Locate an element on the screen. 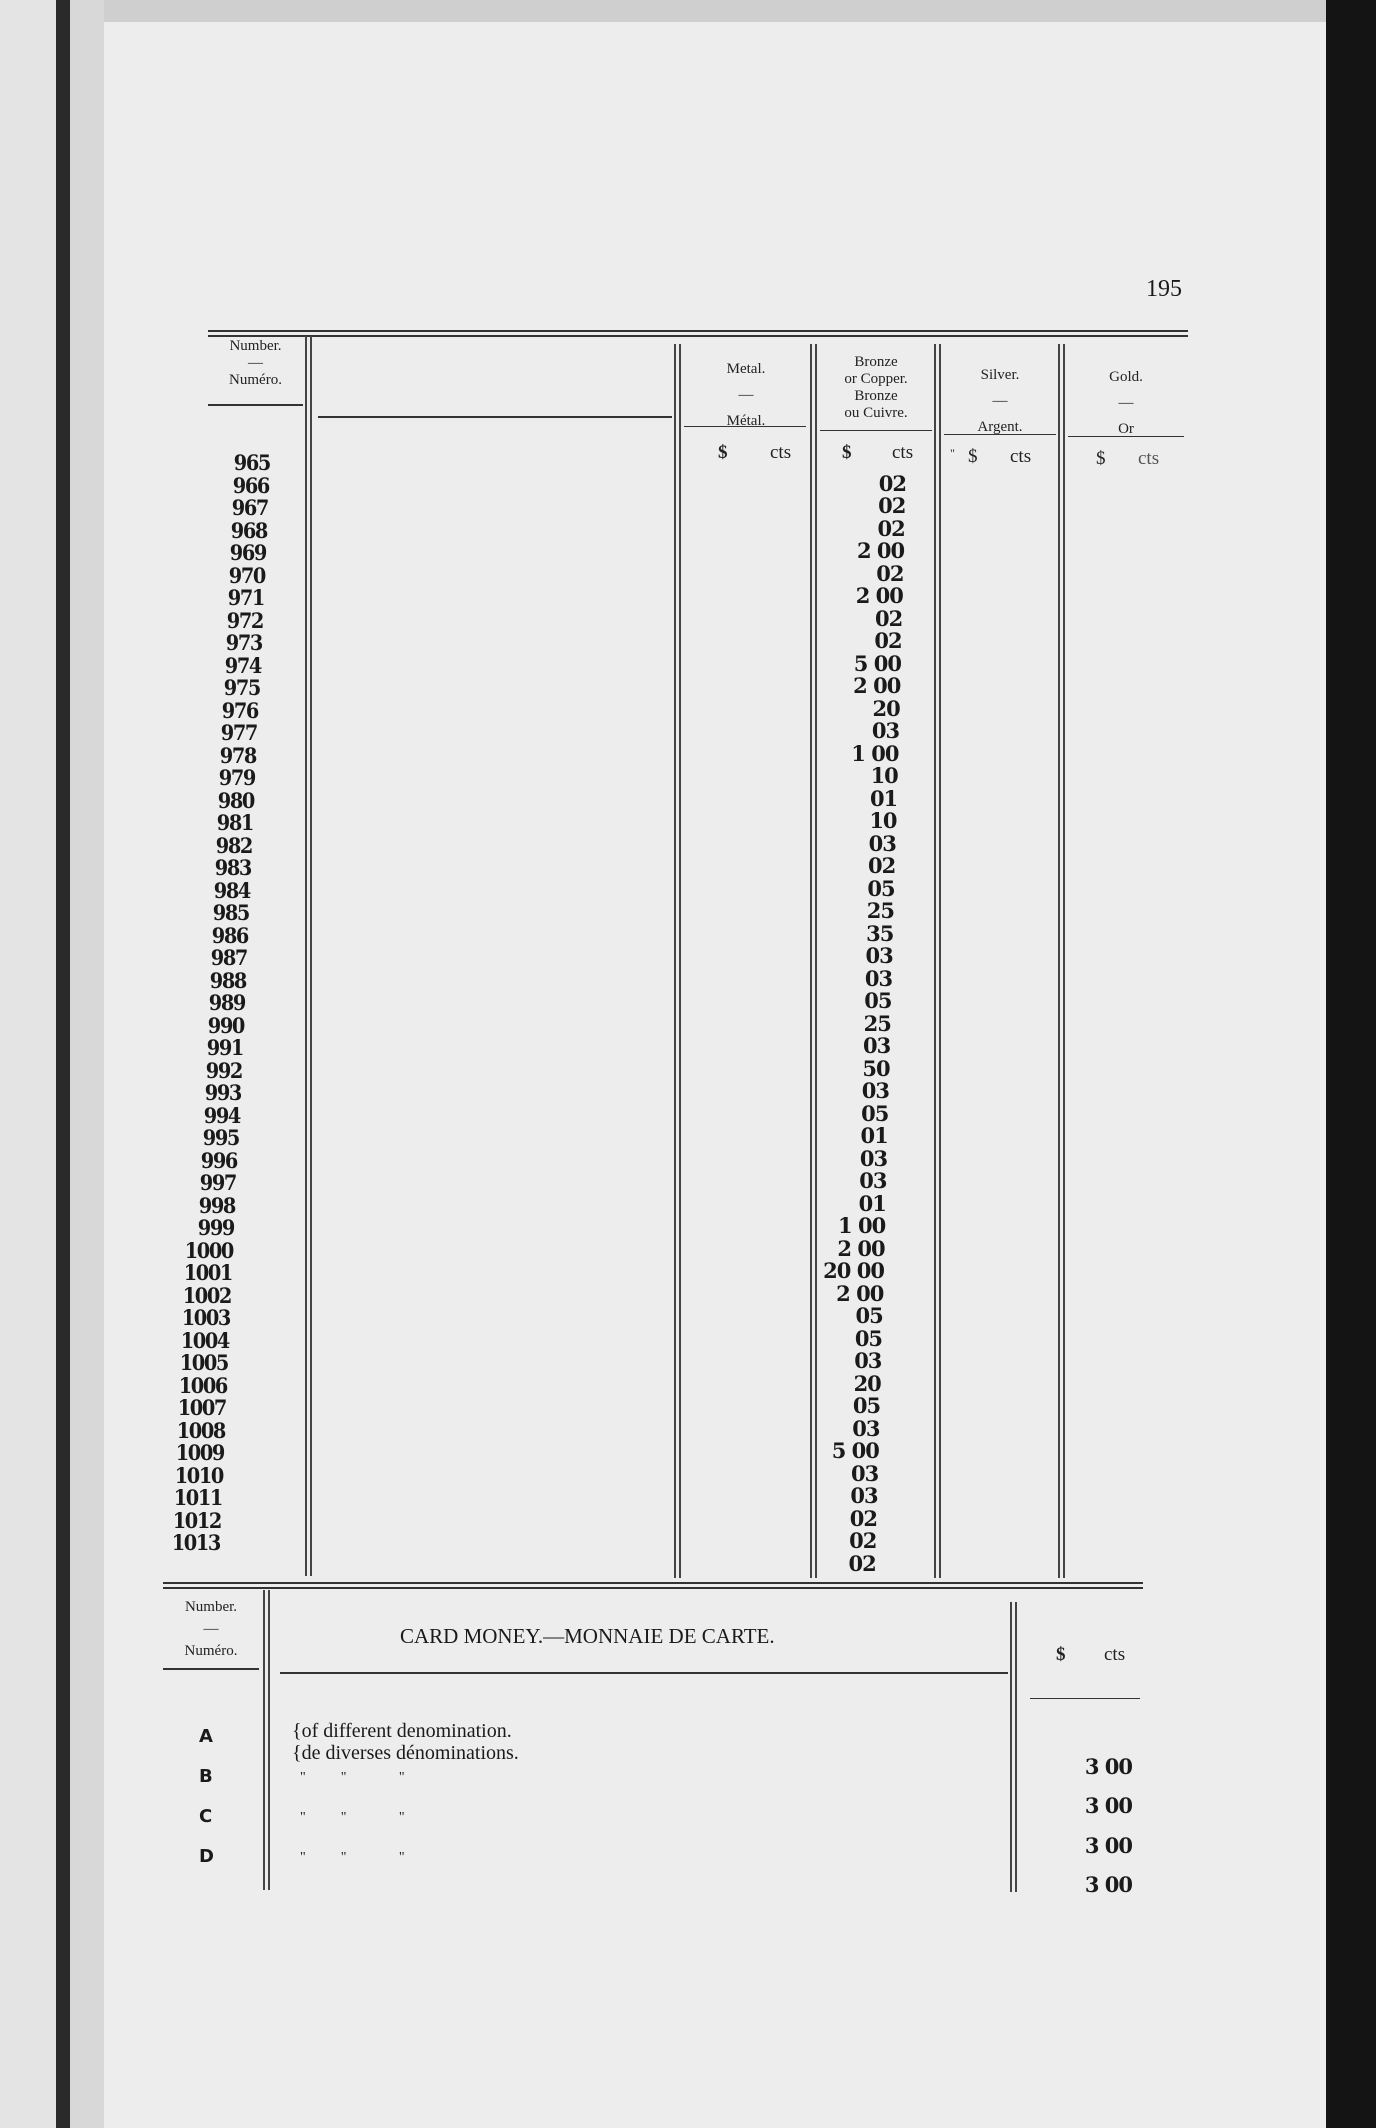  bronze-value: 20 00 is located at coordinates (854, 1270).